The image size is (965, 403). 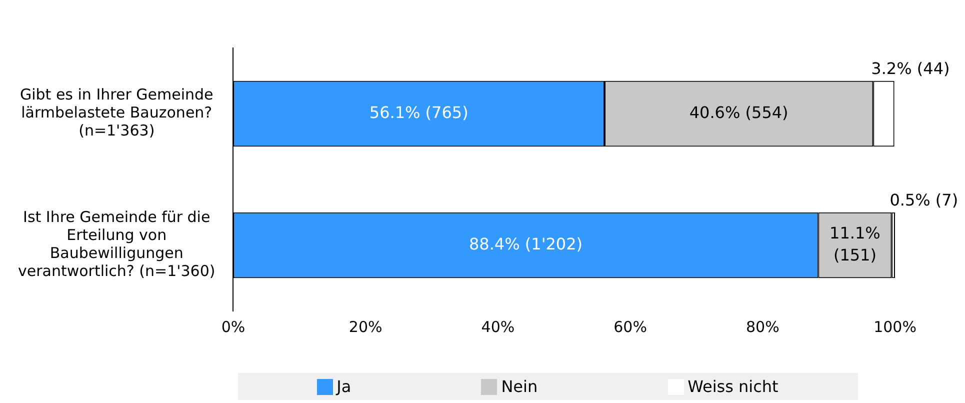 I want to click on legend-label: Ja, so click(x=344, y=386).